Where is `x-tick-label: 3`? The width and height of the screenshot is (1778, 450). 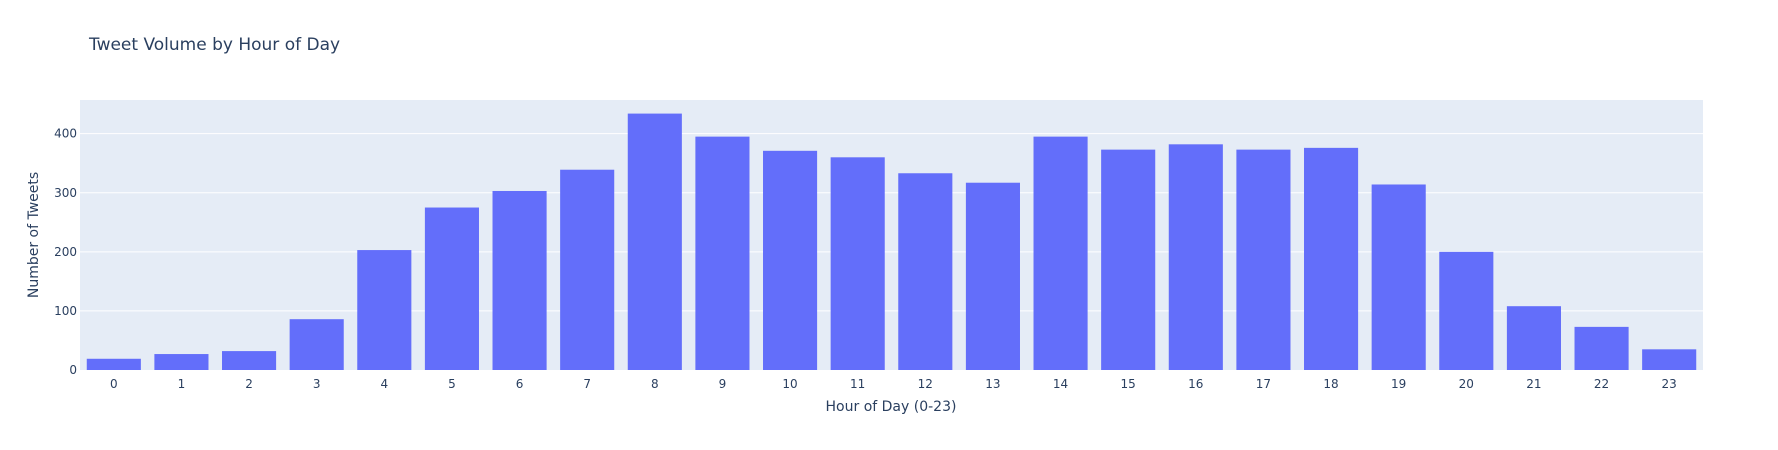
x-tick-label: 3 is located at coordinates (317, 384).